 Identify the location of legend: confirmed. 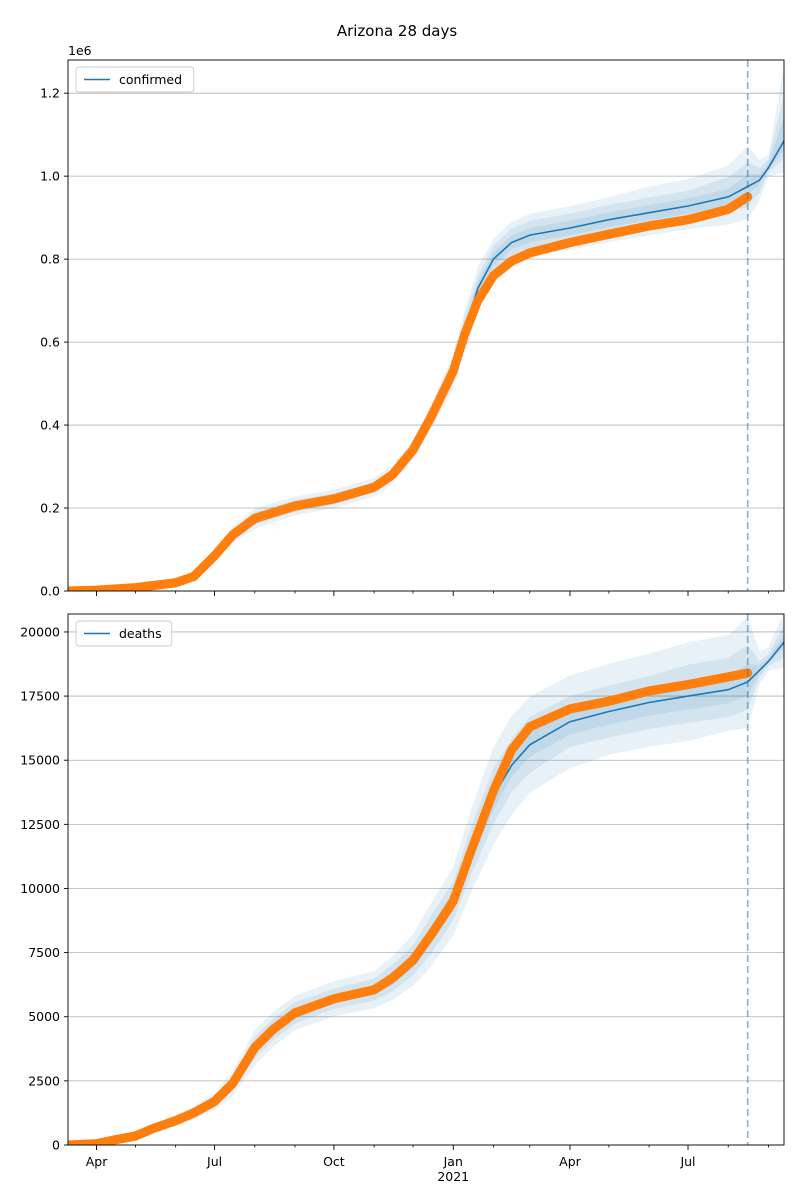
(135, 79).